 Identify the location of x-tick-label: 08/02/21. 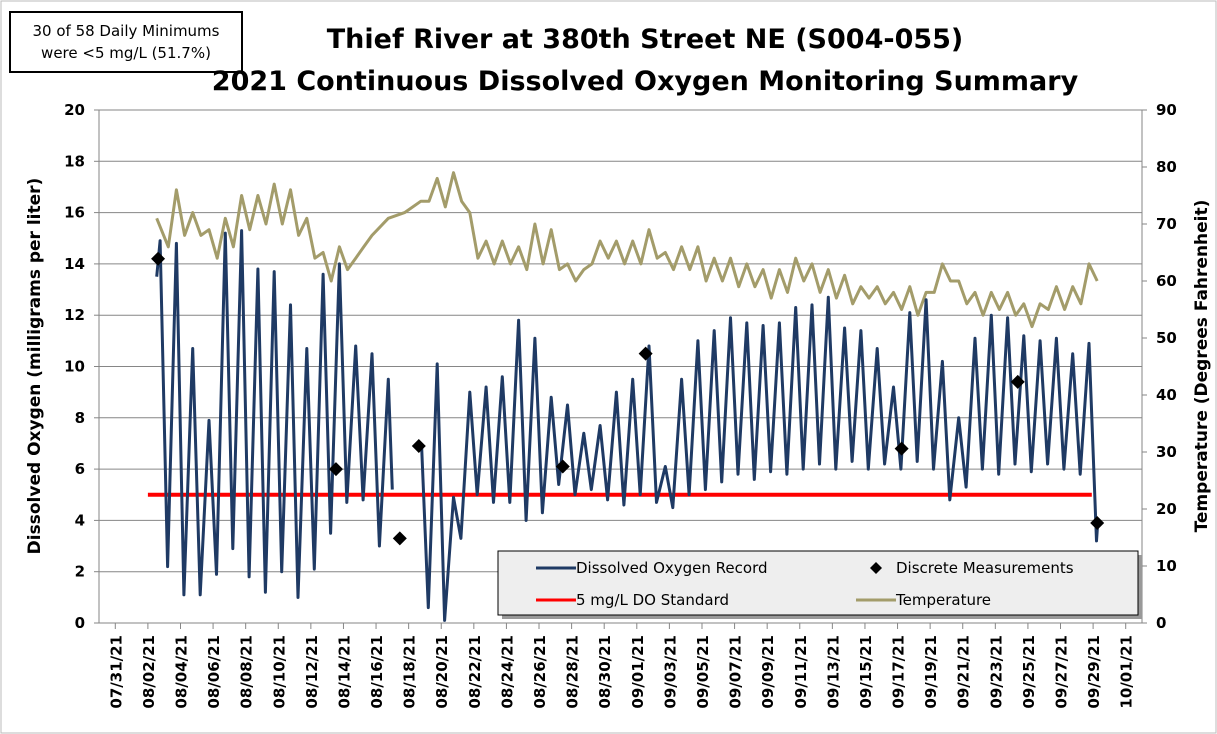
(149, 672).